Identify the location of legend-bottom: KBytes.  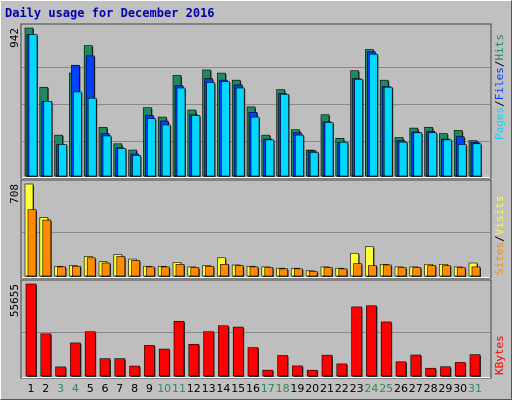
(499, 355).